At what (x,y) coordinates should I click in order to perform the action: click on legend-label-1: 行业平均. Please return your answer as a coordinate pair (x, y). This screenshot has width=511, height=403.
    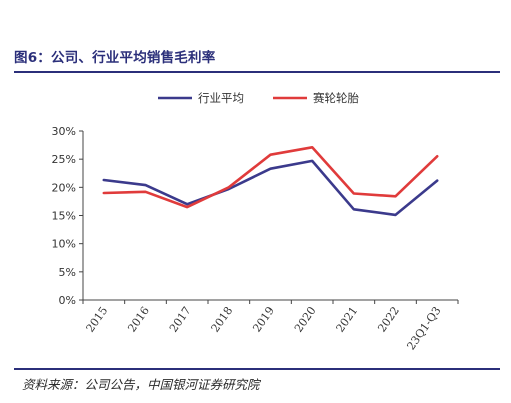
    Looking at the image, I should click on (221, 98).